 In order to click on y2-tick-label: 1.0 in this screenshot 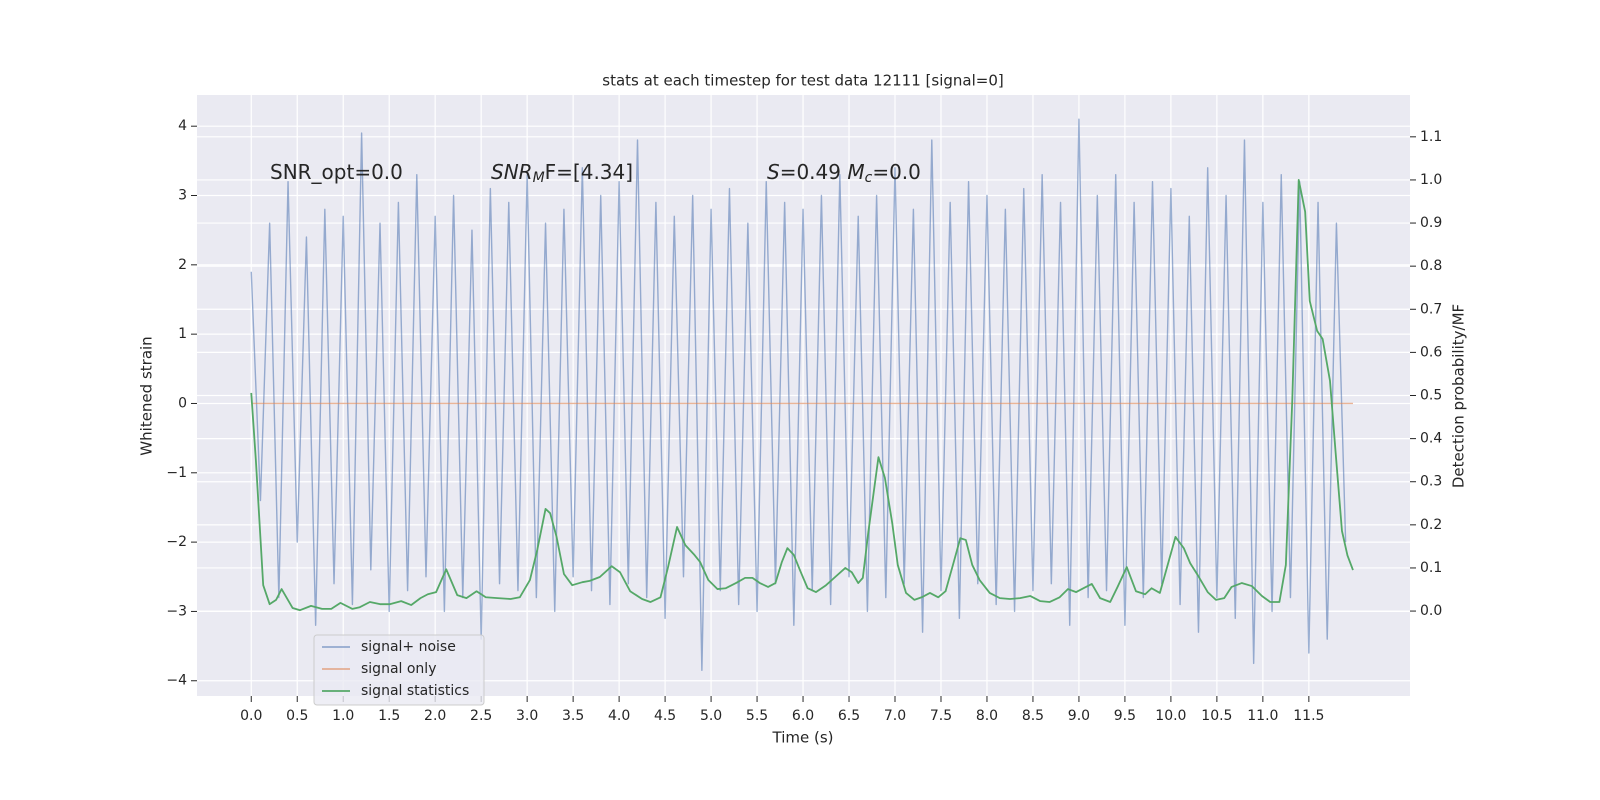, I will do `click(1431, 180)`.